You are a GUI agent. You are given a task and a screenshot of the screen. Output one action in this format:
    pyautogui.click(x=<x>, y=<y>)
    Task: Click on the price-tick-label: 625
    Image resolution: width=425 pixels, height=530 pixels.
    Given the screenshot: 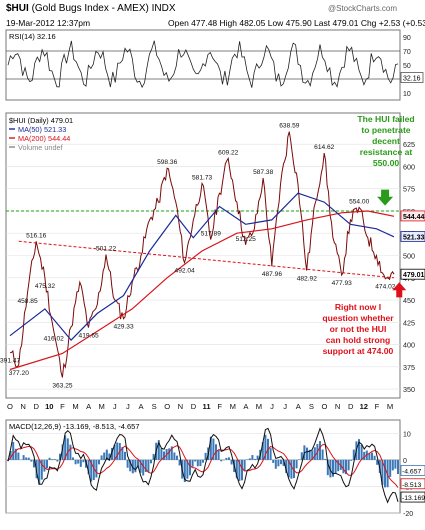 What is the action you would take?
    pyautogui.click(x=409, y=144)
    